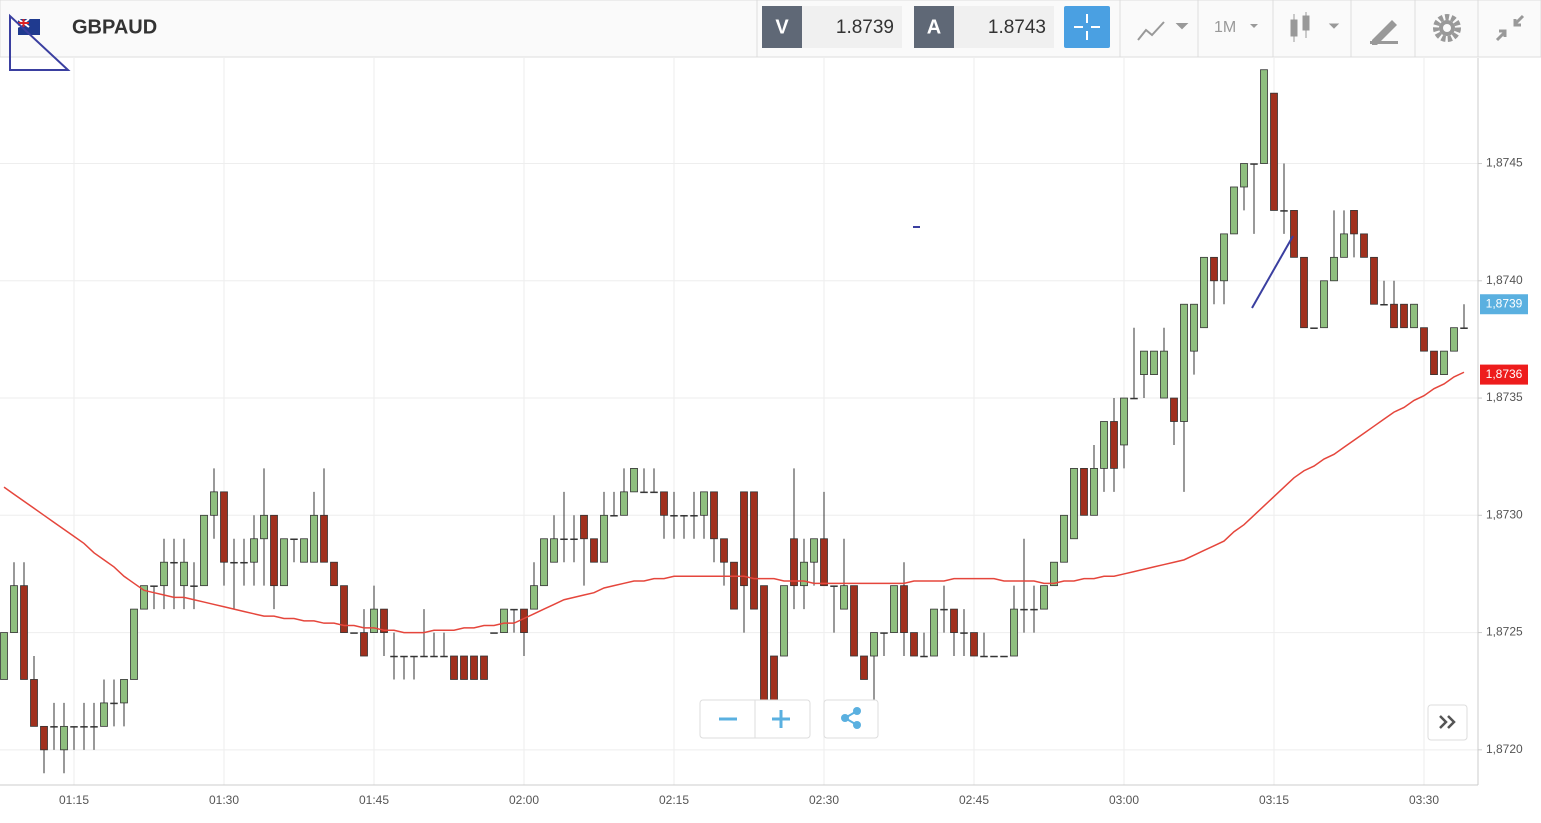  What do you see at coordinates (1510, 28) in the screenshot?
I see `collapse-button` at bounding box center [1510, 28].